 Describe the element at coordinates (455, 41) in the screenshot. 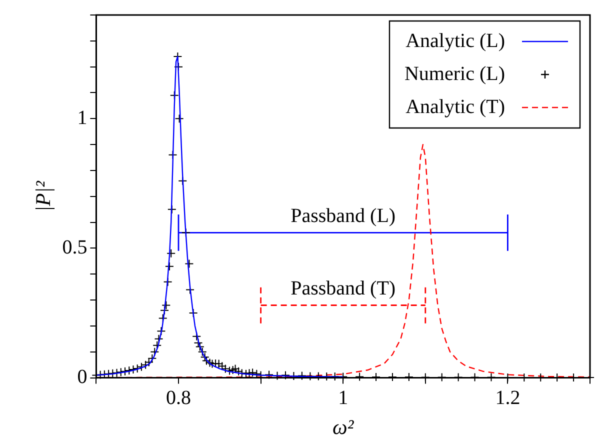

I see `legend-label: Analytic (L)` at that location.